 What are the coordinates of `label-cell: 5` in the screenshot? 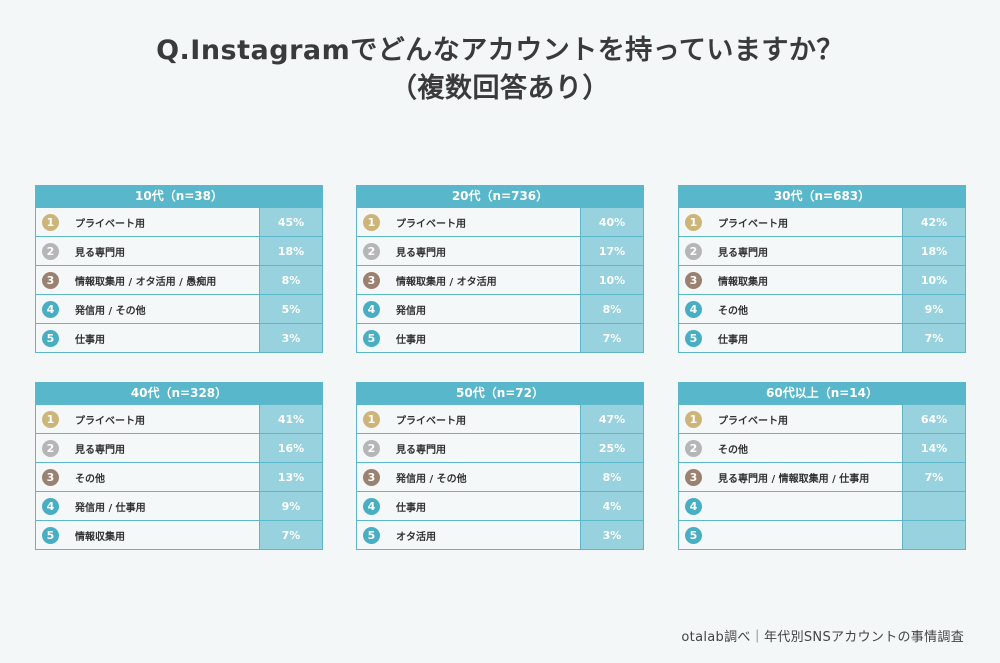 It's located at (791, 535).